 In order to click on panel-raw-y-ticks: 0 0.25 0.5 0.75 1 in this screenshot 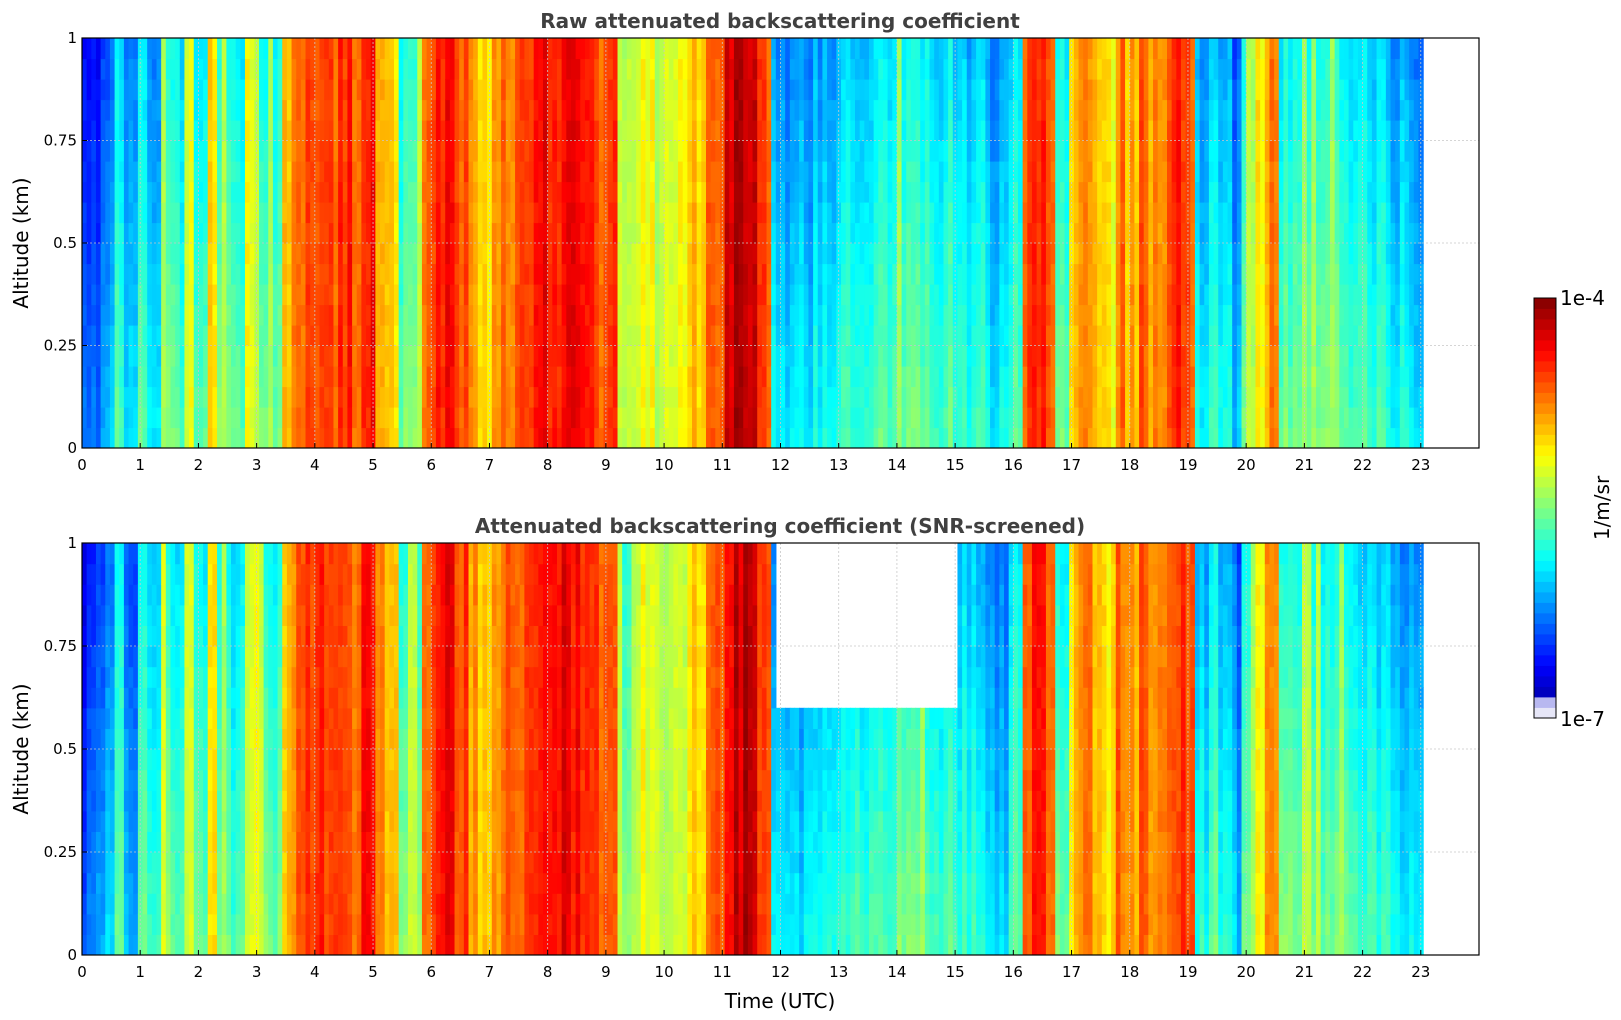, I will do `click(65, 243)`.